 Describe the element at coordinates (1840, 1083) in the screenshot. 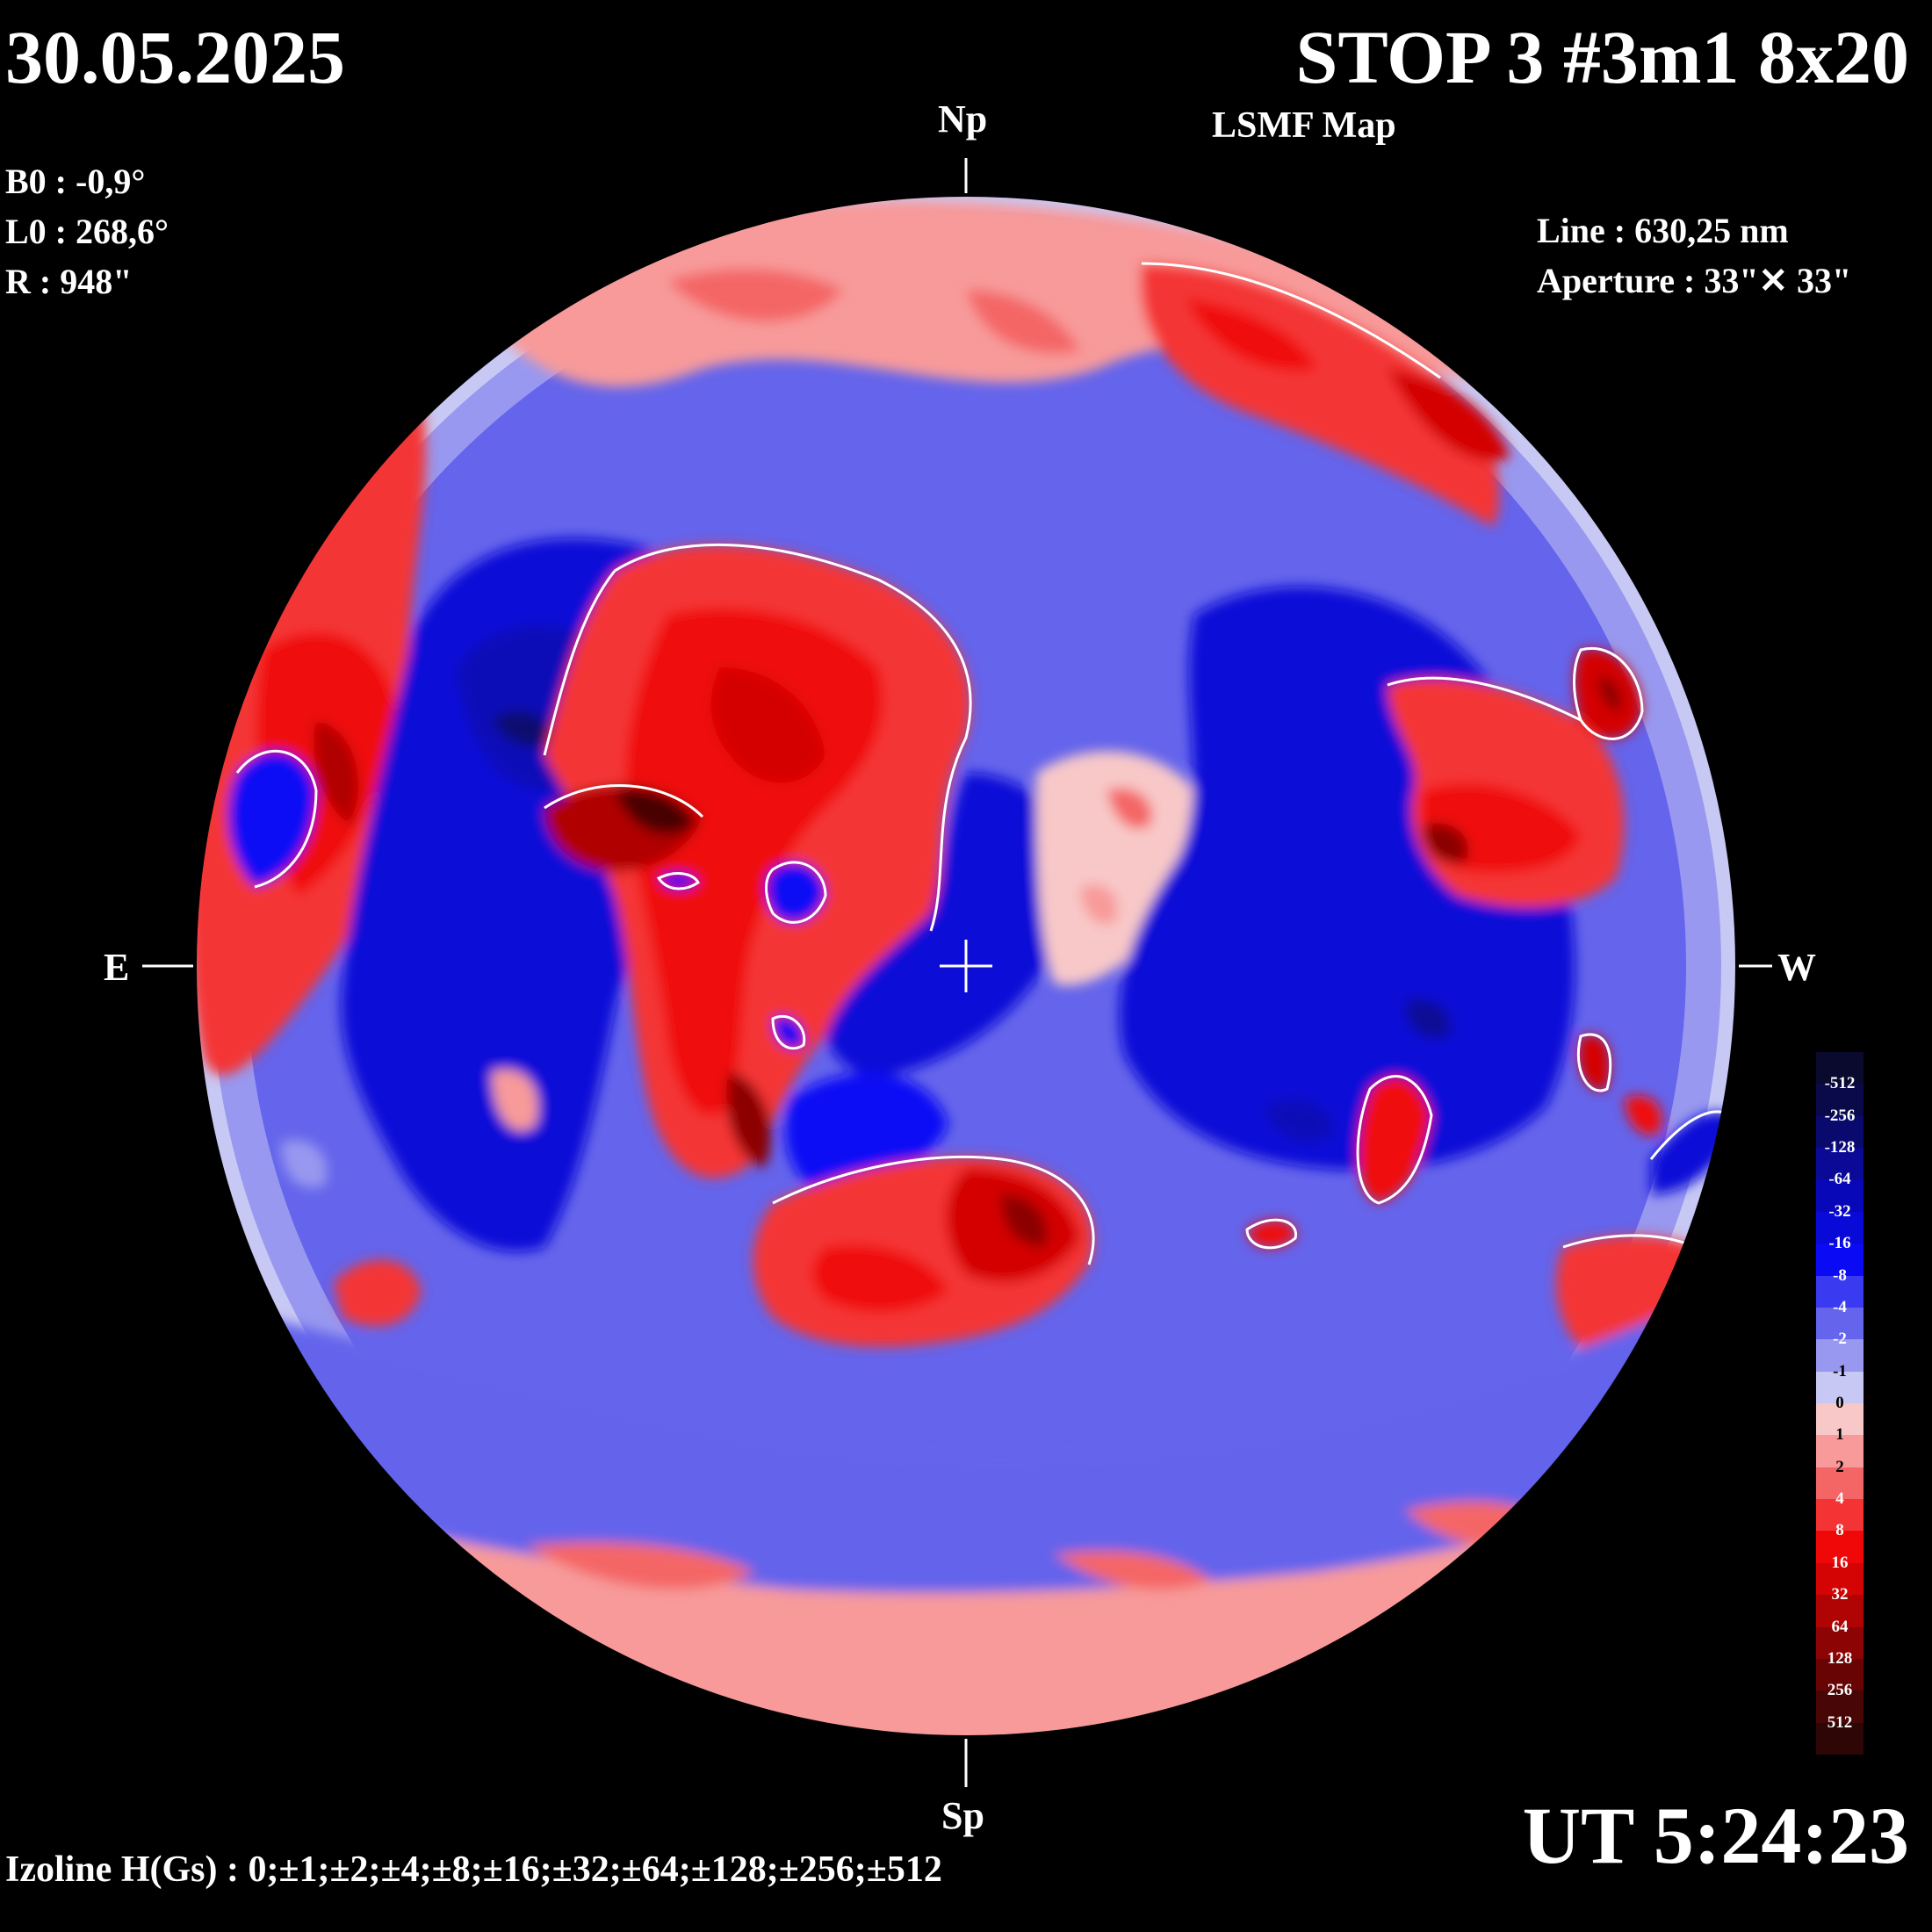

I see `legend-label: -512` at that location.